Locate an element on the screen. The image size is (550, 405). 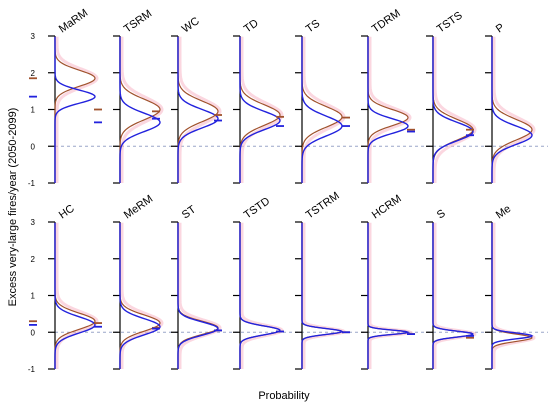
panel-p: P is located at coordinates (501, 102).